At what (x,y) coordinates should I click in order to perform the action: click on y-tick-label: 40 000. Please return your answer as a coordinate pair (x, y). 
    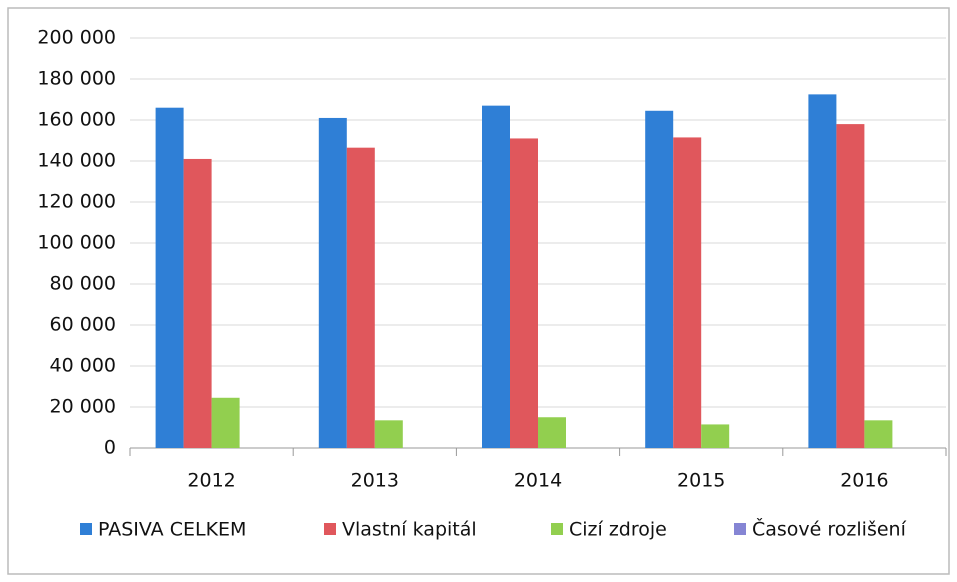
    Looking at the image, I should click on (83, 366).